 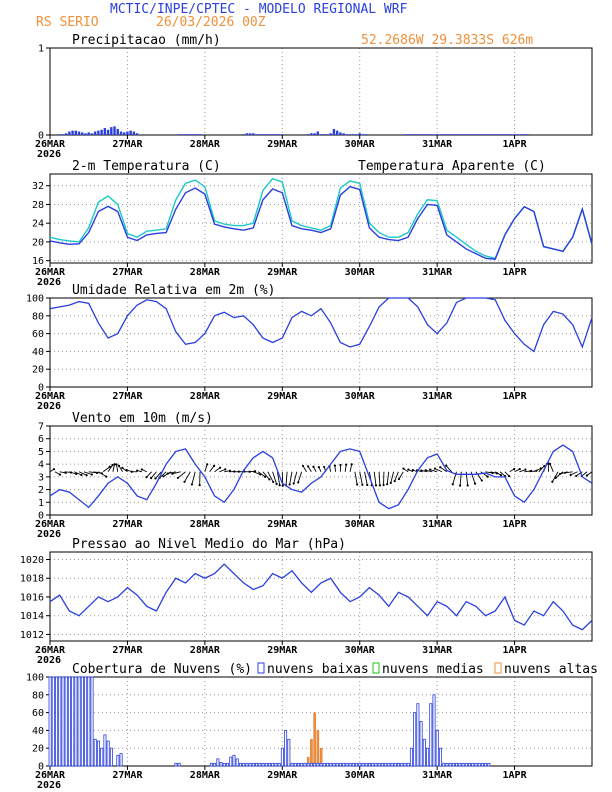 I want to click on cloud-high-bar, so click(x=318, y=748).